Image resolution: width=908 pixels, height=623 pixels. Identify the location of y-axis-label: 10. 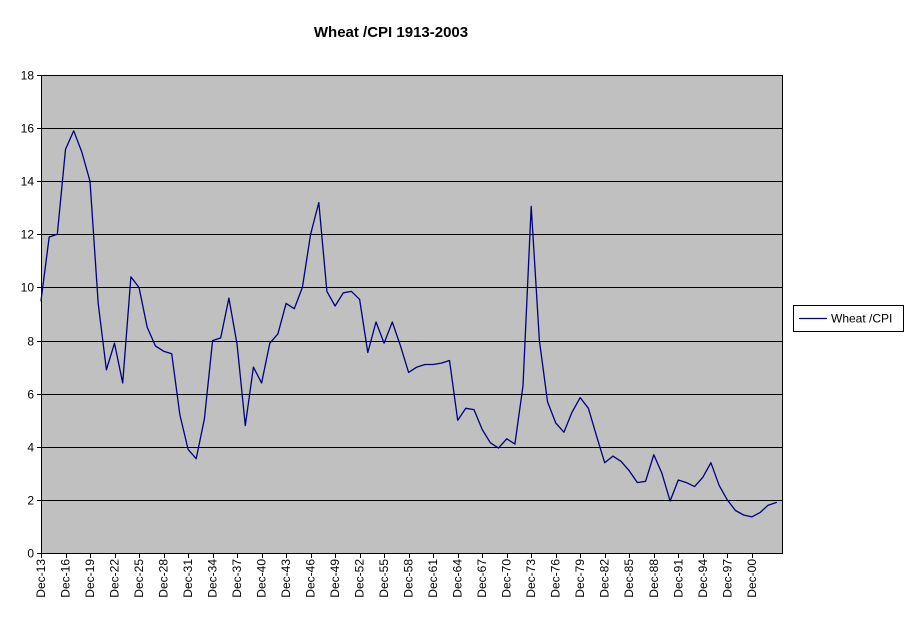
(28, 288).